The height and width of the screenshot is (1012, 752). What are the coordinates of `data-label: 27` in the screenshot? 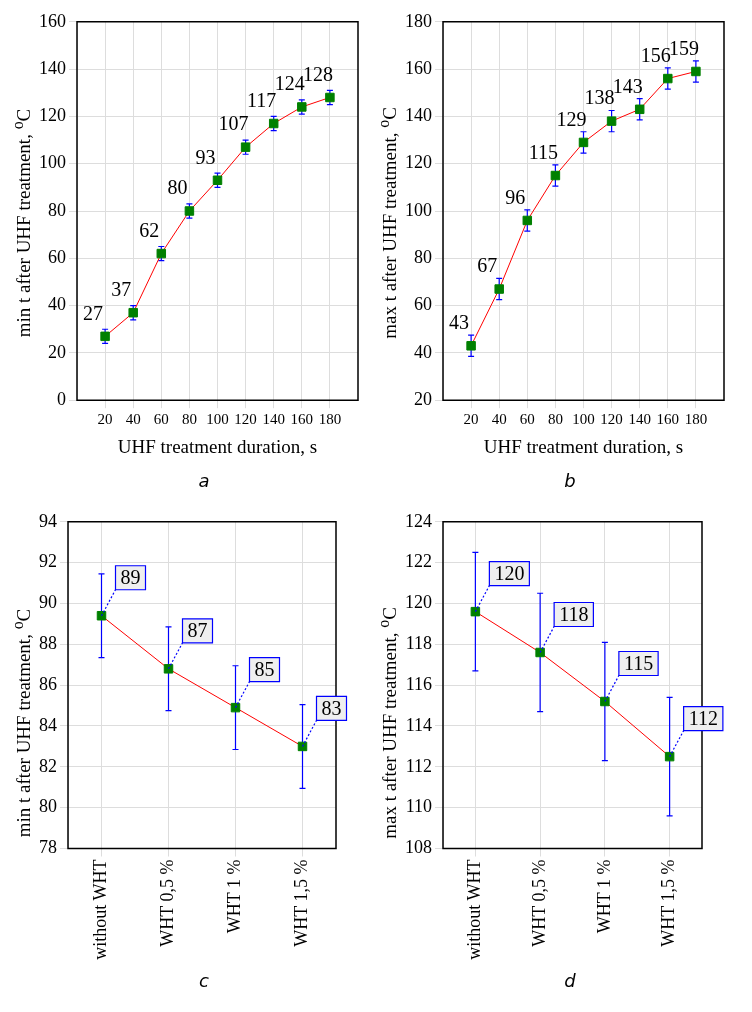 It's located at (93, 312).